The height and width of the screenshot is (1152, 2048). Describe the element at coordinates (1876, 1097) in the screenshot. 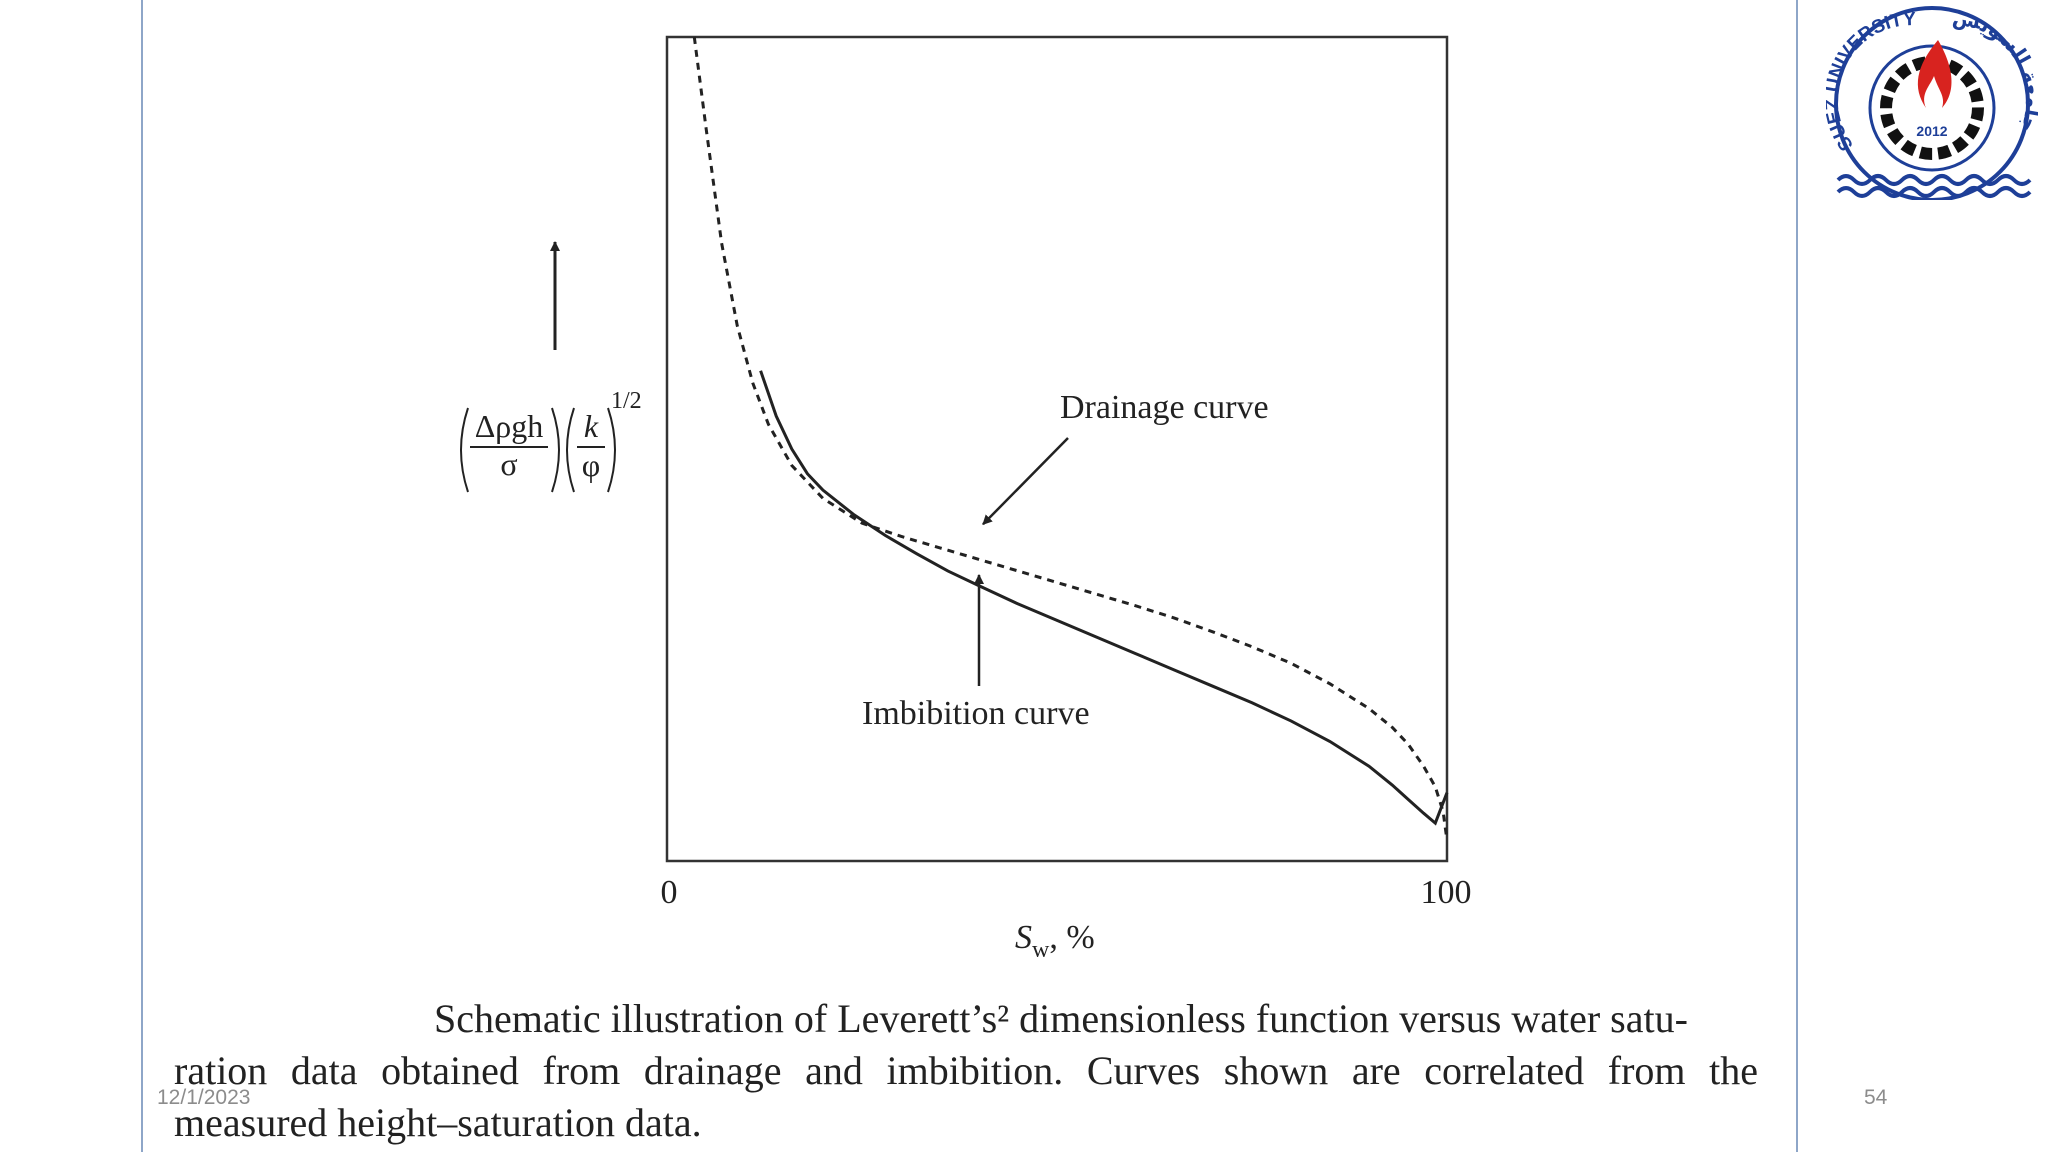

I see `page-number: 54` at that location.